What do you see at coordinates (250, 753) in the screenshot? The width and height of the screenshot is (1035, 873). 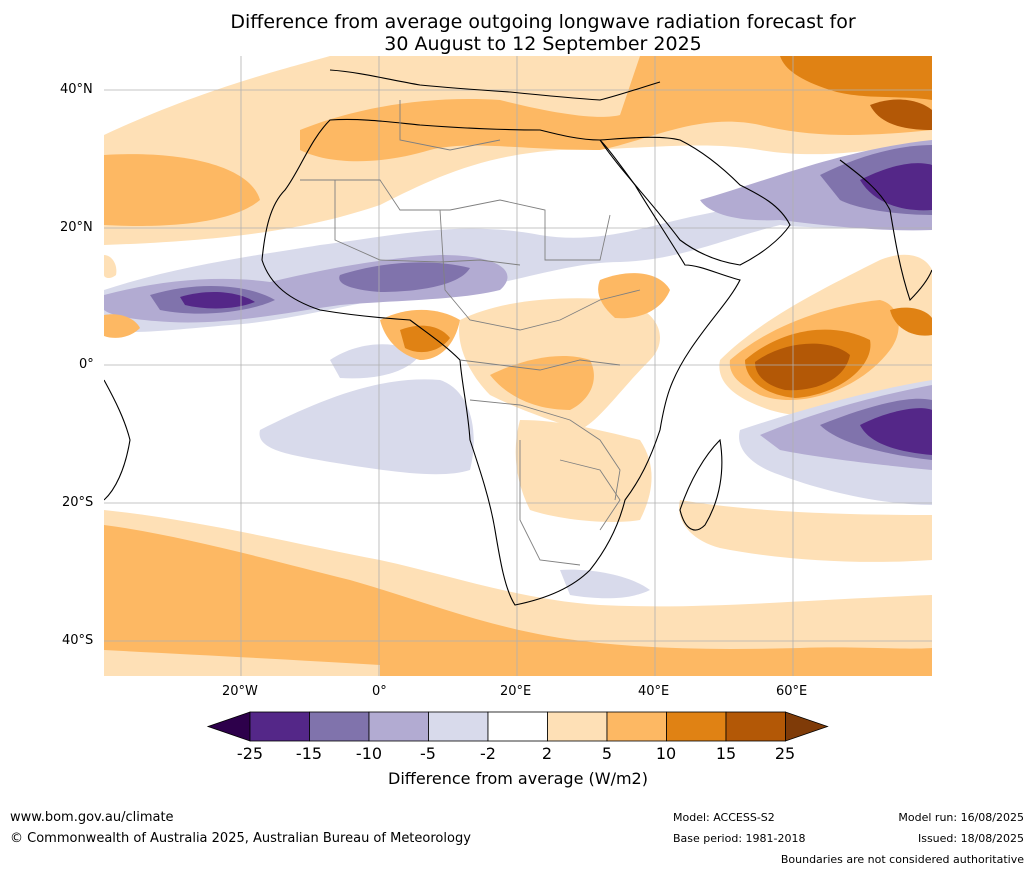 I see `colorbar-tick: -25` at bounding box center [250, 753].